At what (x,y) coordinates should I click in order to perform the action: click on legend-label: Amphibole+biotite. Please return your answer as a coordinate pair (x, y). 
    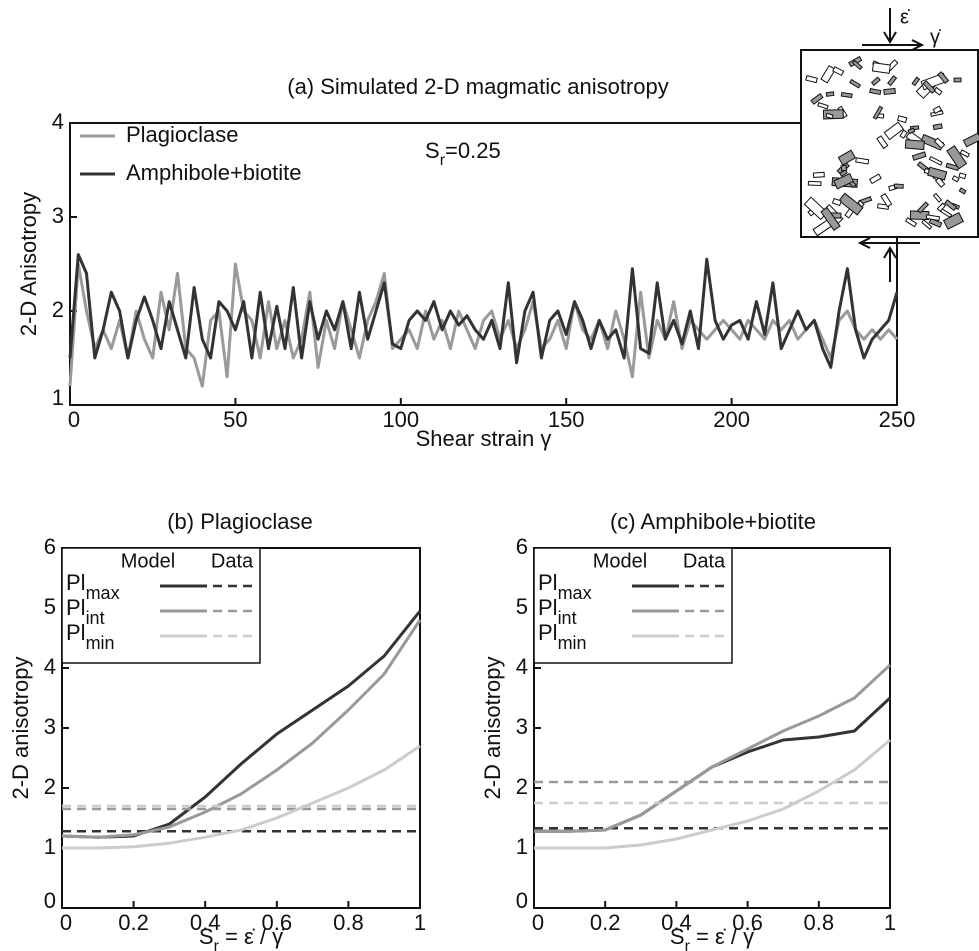
    Looking at the image, I should click on (214, 172).